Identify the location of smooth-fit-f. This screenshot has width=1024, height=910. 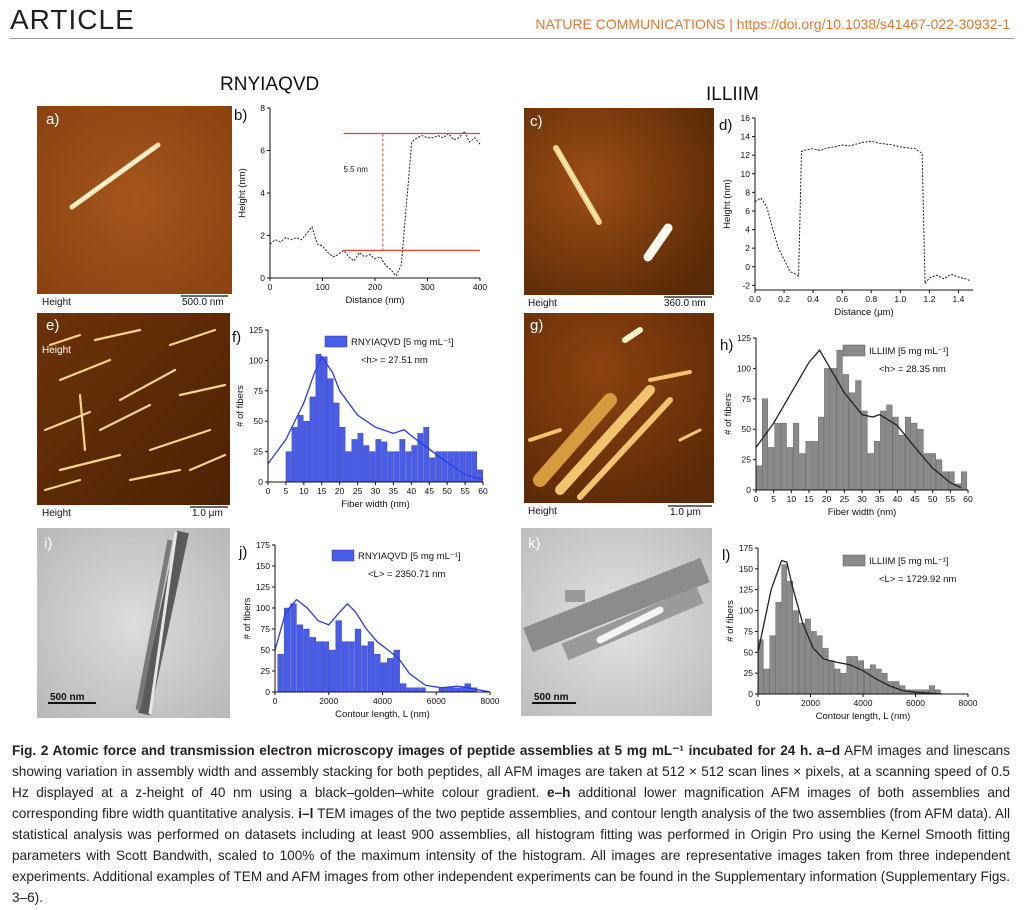
(375, 418).